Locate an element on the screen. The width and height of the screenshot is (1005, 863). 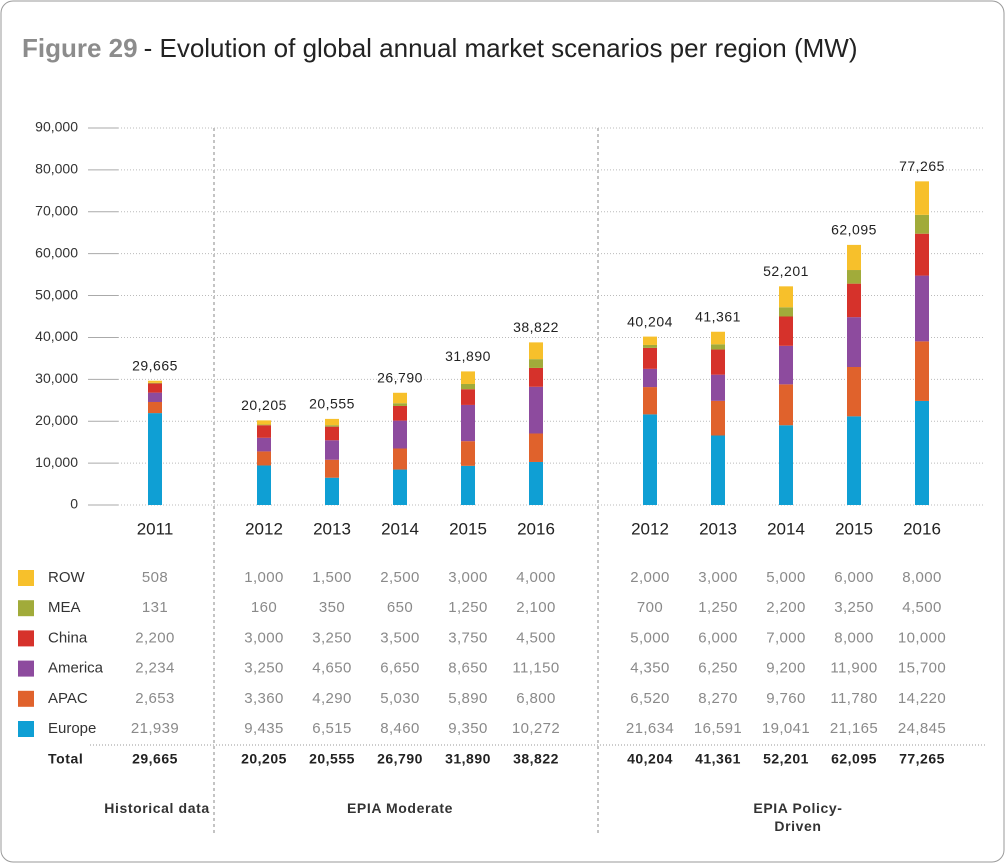
table-value: 1,500 is located at coordinates (332, 577).